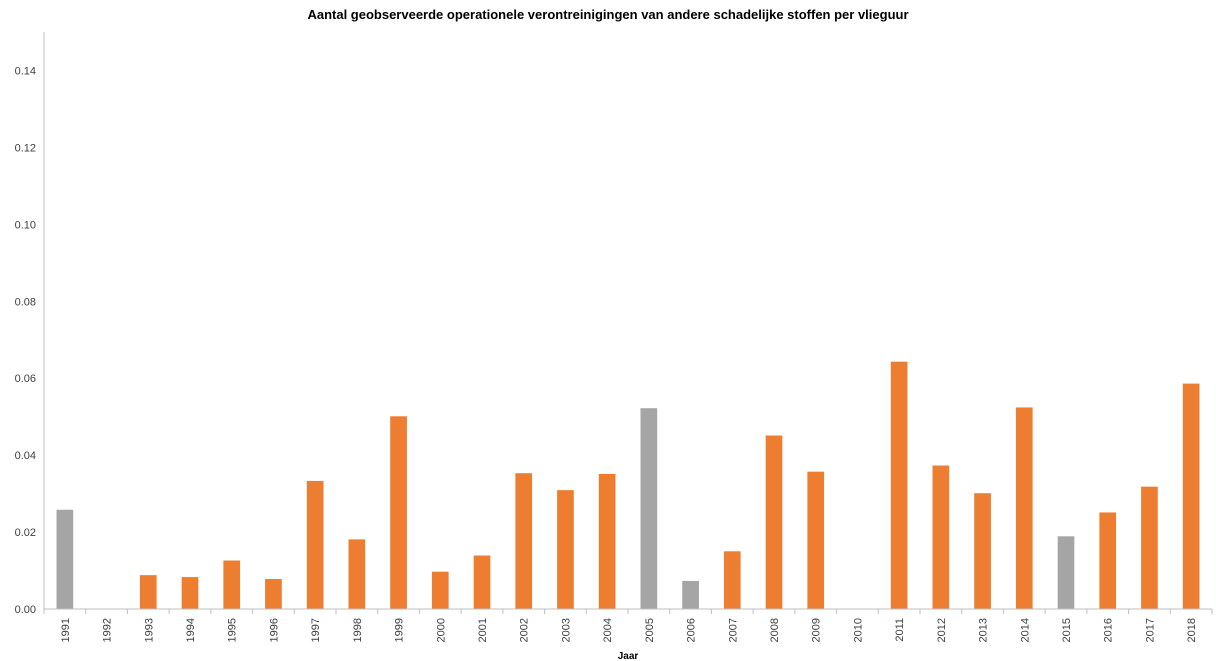  Describe the element at coordinates (1067, 630) in the screenshot. I see `x-tick-label: 2015` at that location.